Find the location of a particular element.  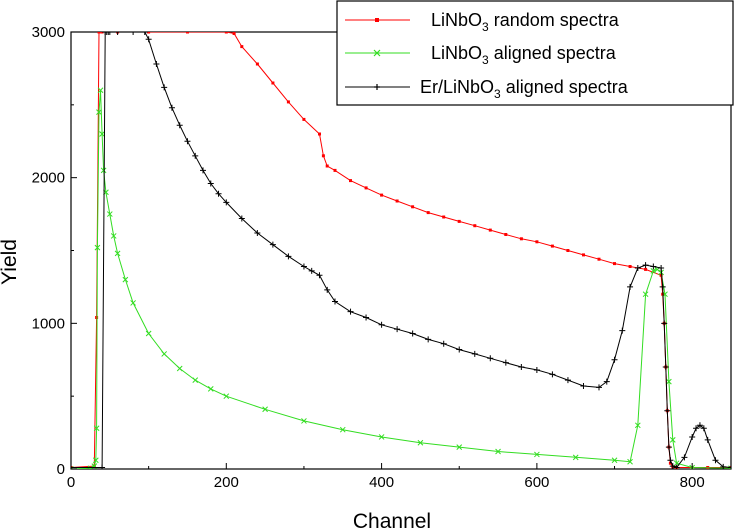

legend-label-rest: random spectra is located at coordinates (554, 20).